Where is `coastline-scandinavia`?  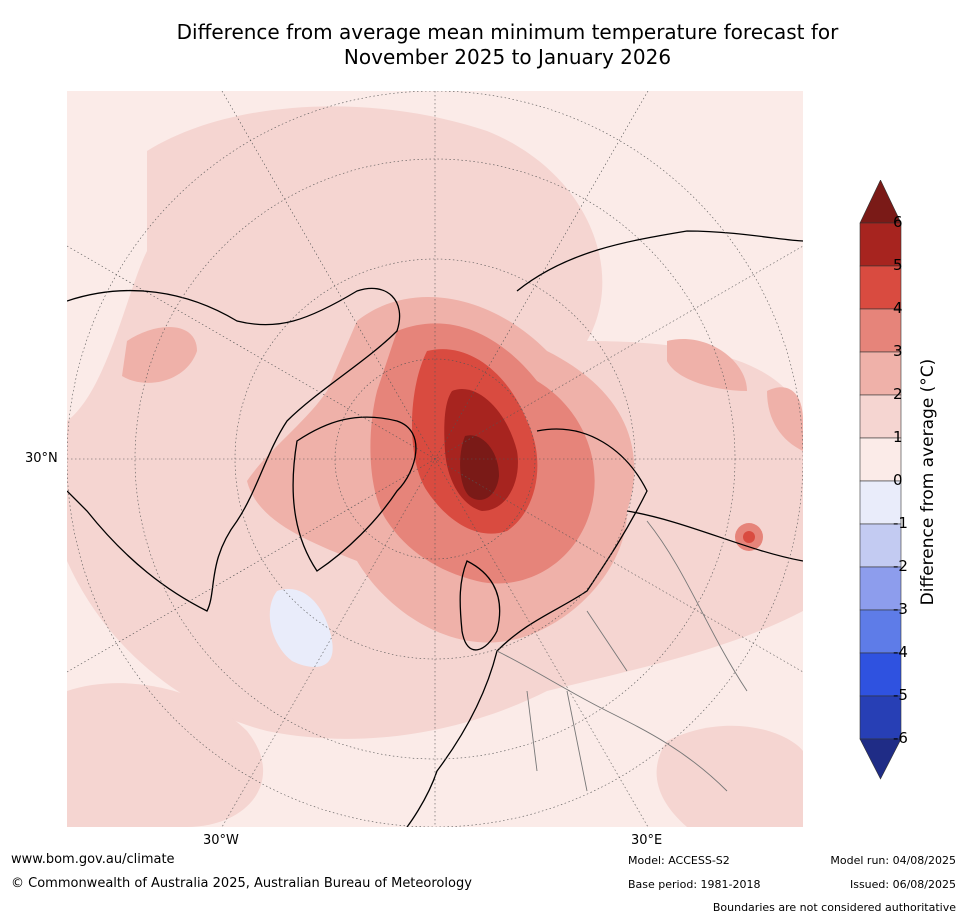 coastline-scandinavia is located at coordinates (480, 605).